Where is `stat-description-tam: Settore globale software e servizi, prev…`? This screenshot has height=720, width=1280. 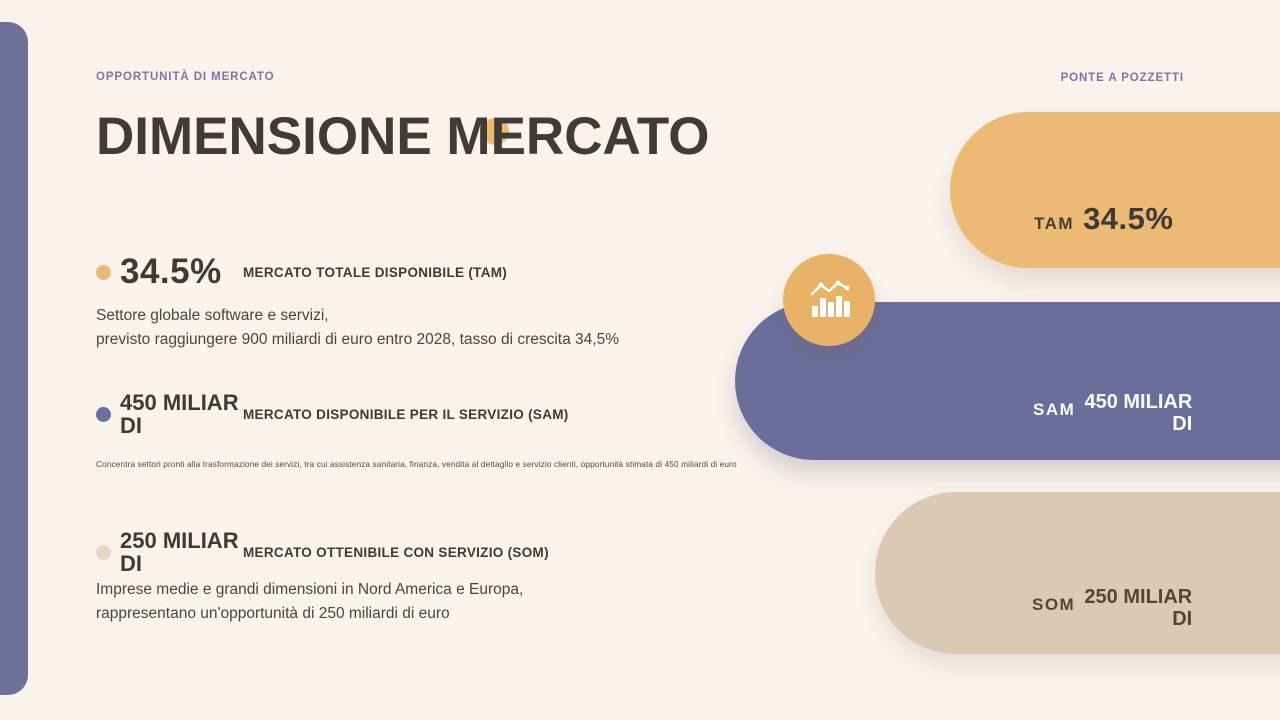 stat-description-tam: Settore globale software e servizi, prev… is located at coordinates (357, 327).